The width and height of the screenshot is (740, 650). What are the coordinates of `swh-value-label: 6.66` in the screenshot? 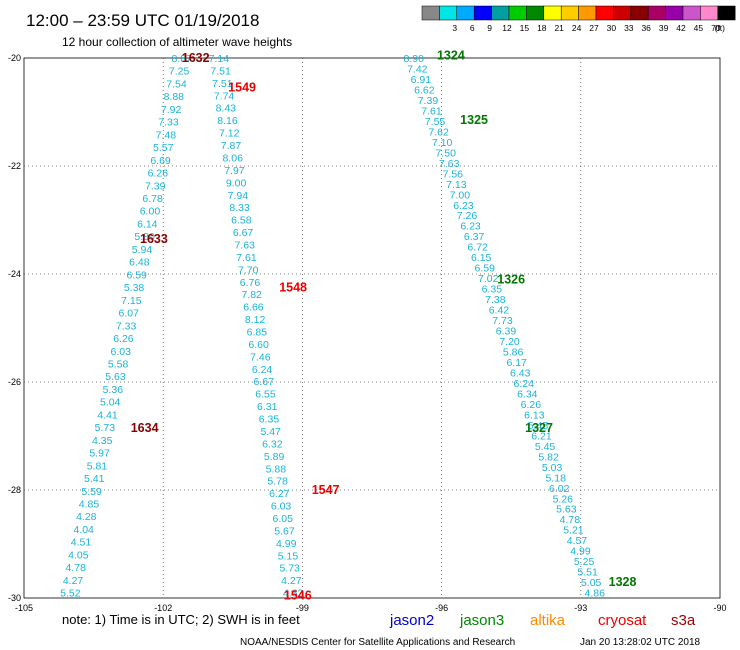 It's located at (253, 308).